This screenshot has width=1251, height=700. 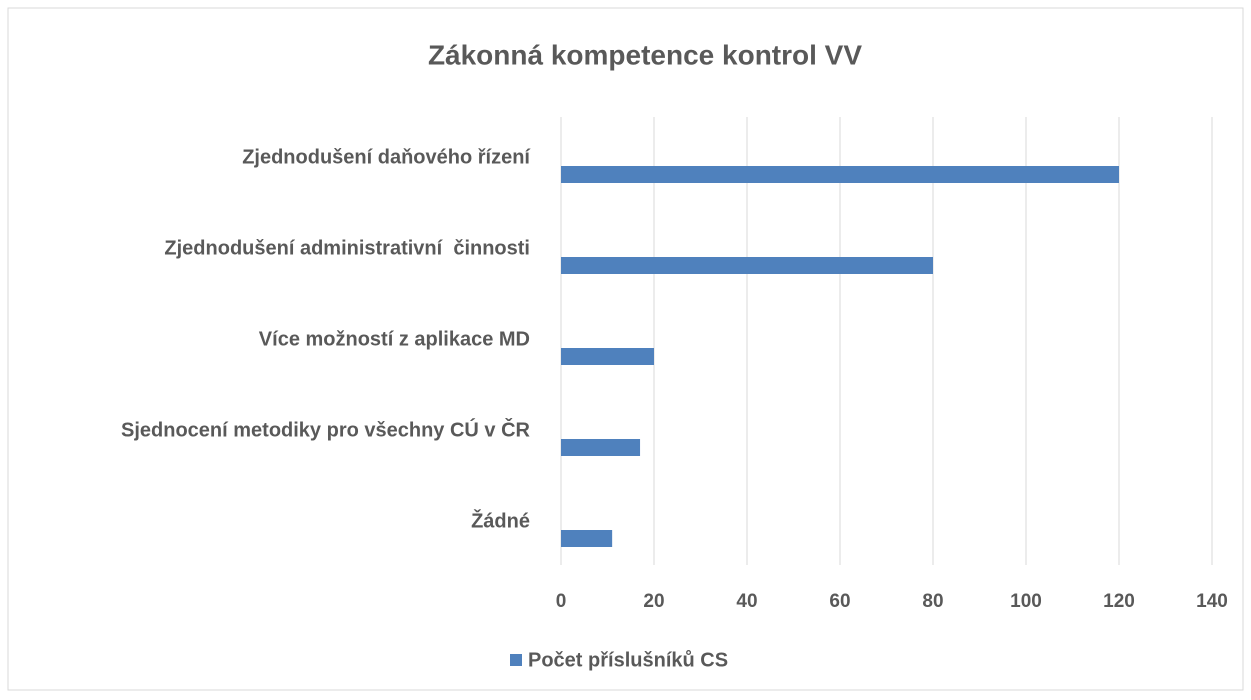 What do you see at coordinates (628, 660) in the screenshot?
I see `legend-label: Počet příslušníků CS` at bounding box center [628, 660].